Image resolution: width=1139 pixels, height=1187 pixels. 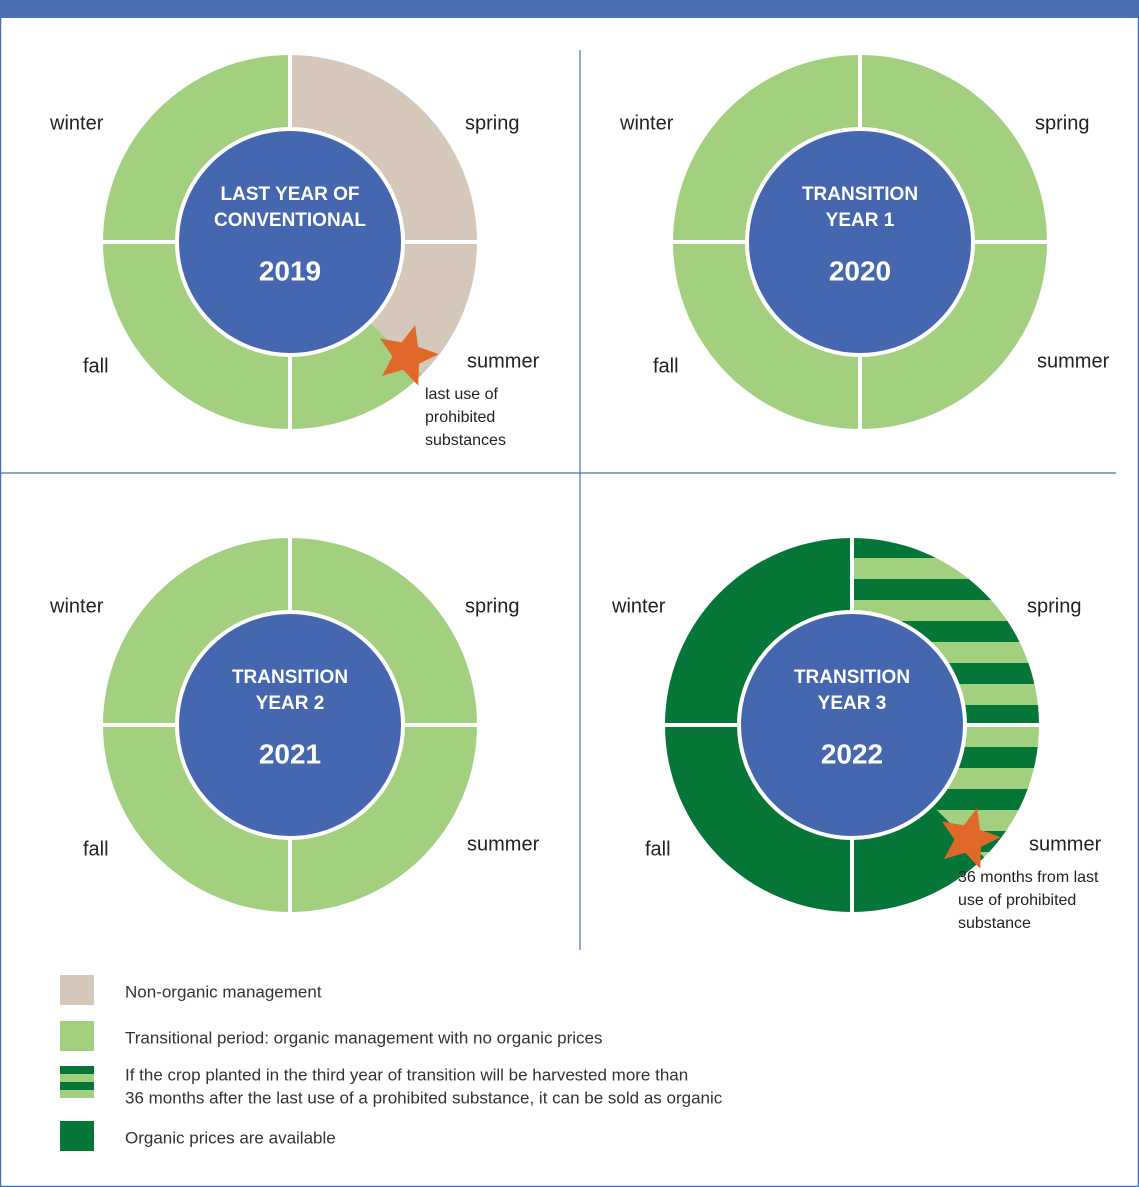 What do you see at coordinates (461, 394) in the screenshot?
I see `note: last use of` at bounding box center [461, 394].